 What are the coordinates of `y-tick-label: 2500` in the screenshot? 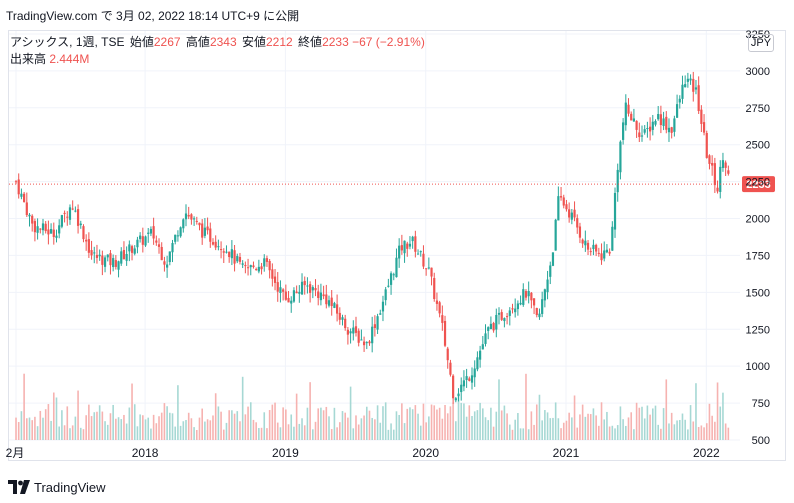 It's located at (758, 146).